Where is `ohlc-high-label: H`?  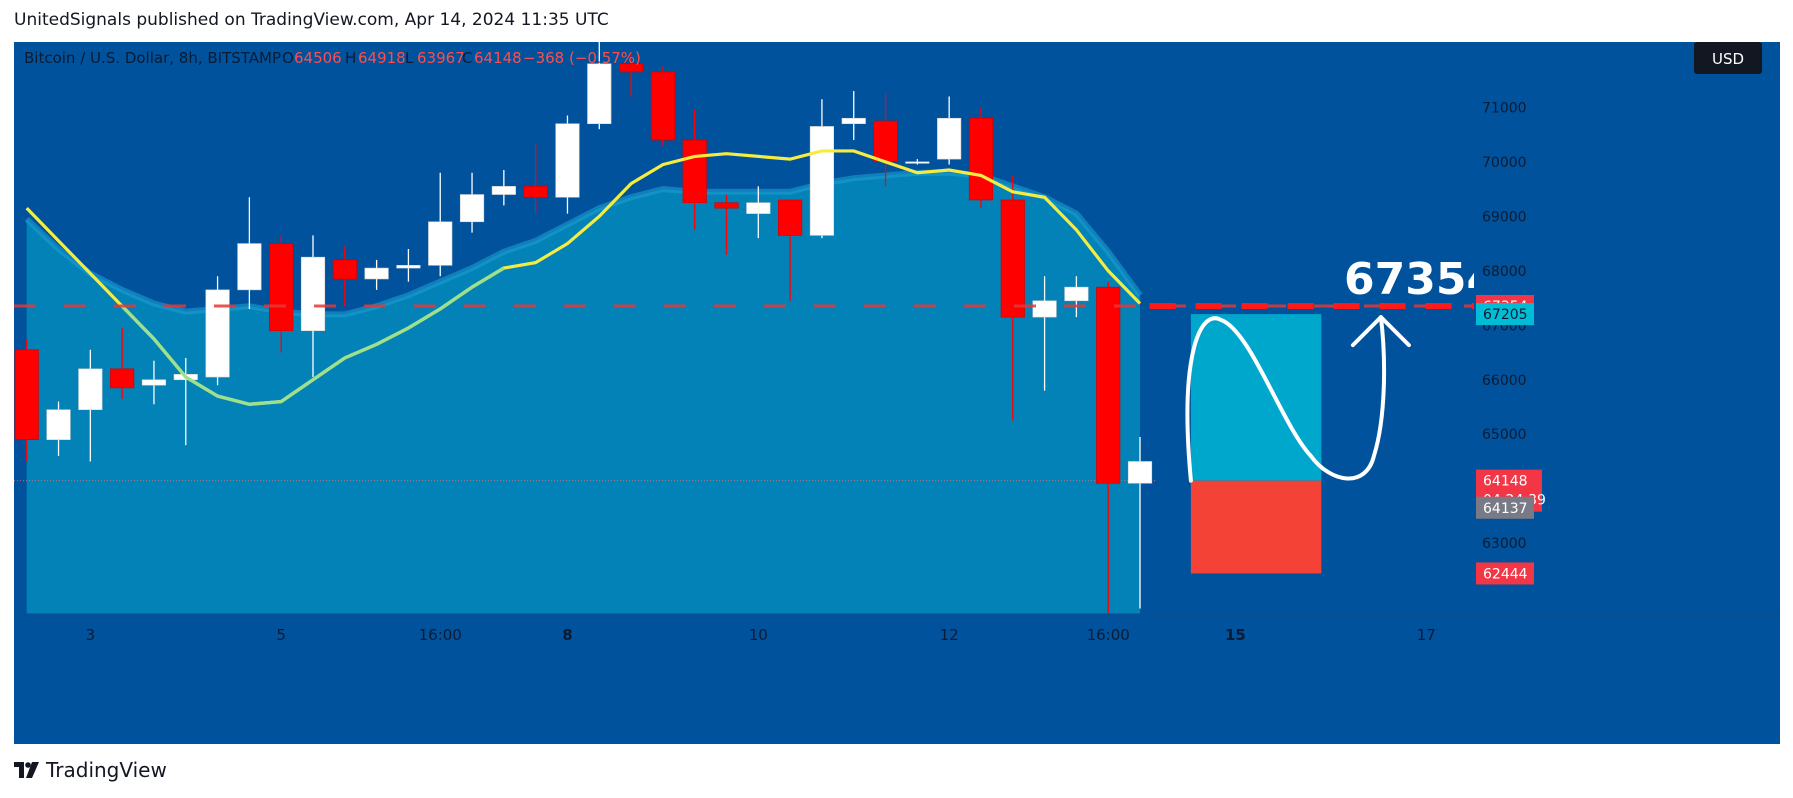
ohlc-high-label: H is located at coordinates (350, 58).